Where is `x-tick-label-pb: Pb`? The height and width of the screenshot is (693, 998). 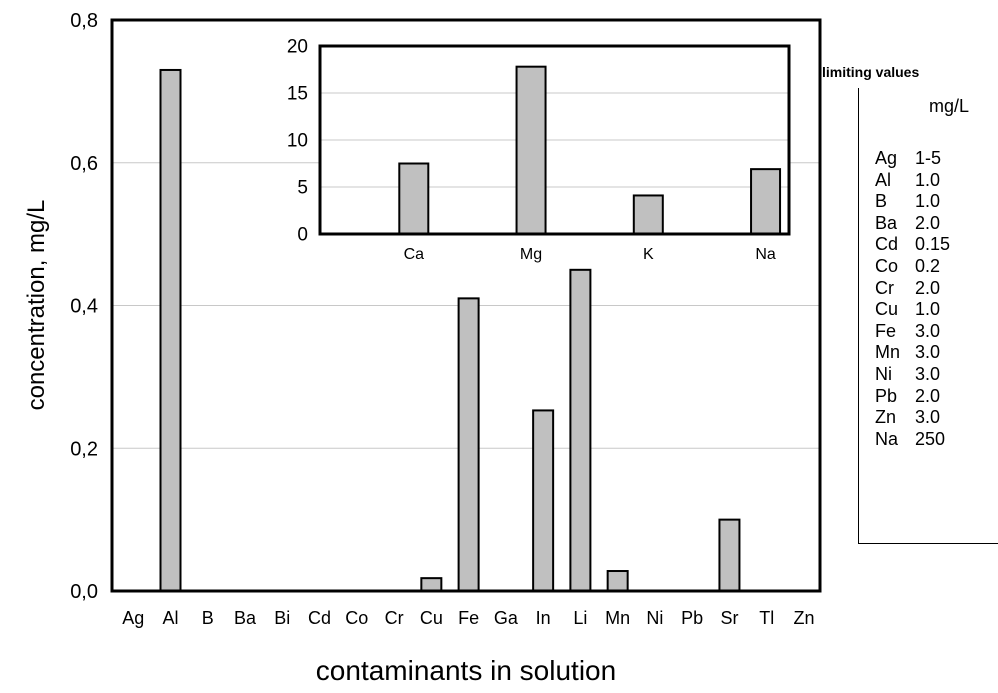
x-tick-label-pb: Pb is located at coordinates (692, 618).